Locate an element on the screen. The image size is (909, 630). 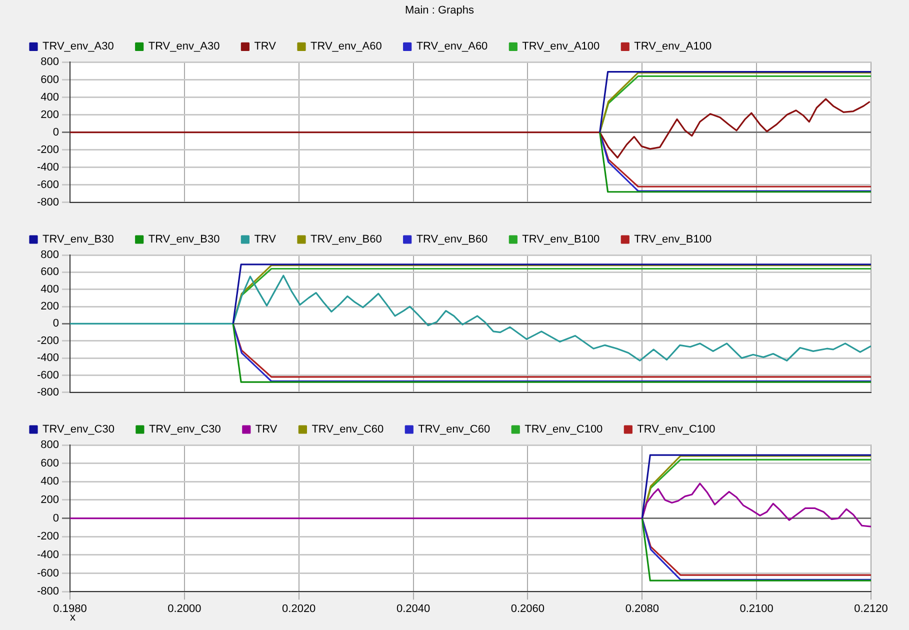
x-tick-label: 0.2120 is located at coordinates (871, 609).